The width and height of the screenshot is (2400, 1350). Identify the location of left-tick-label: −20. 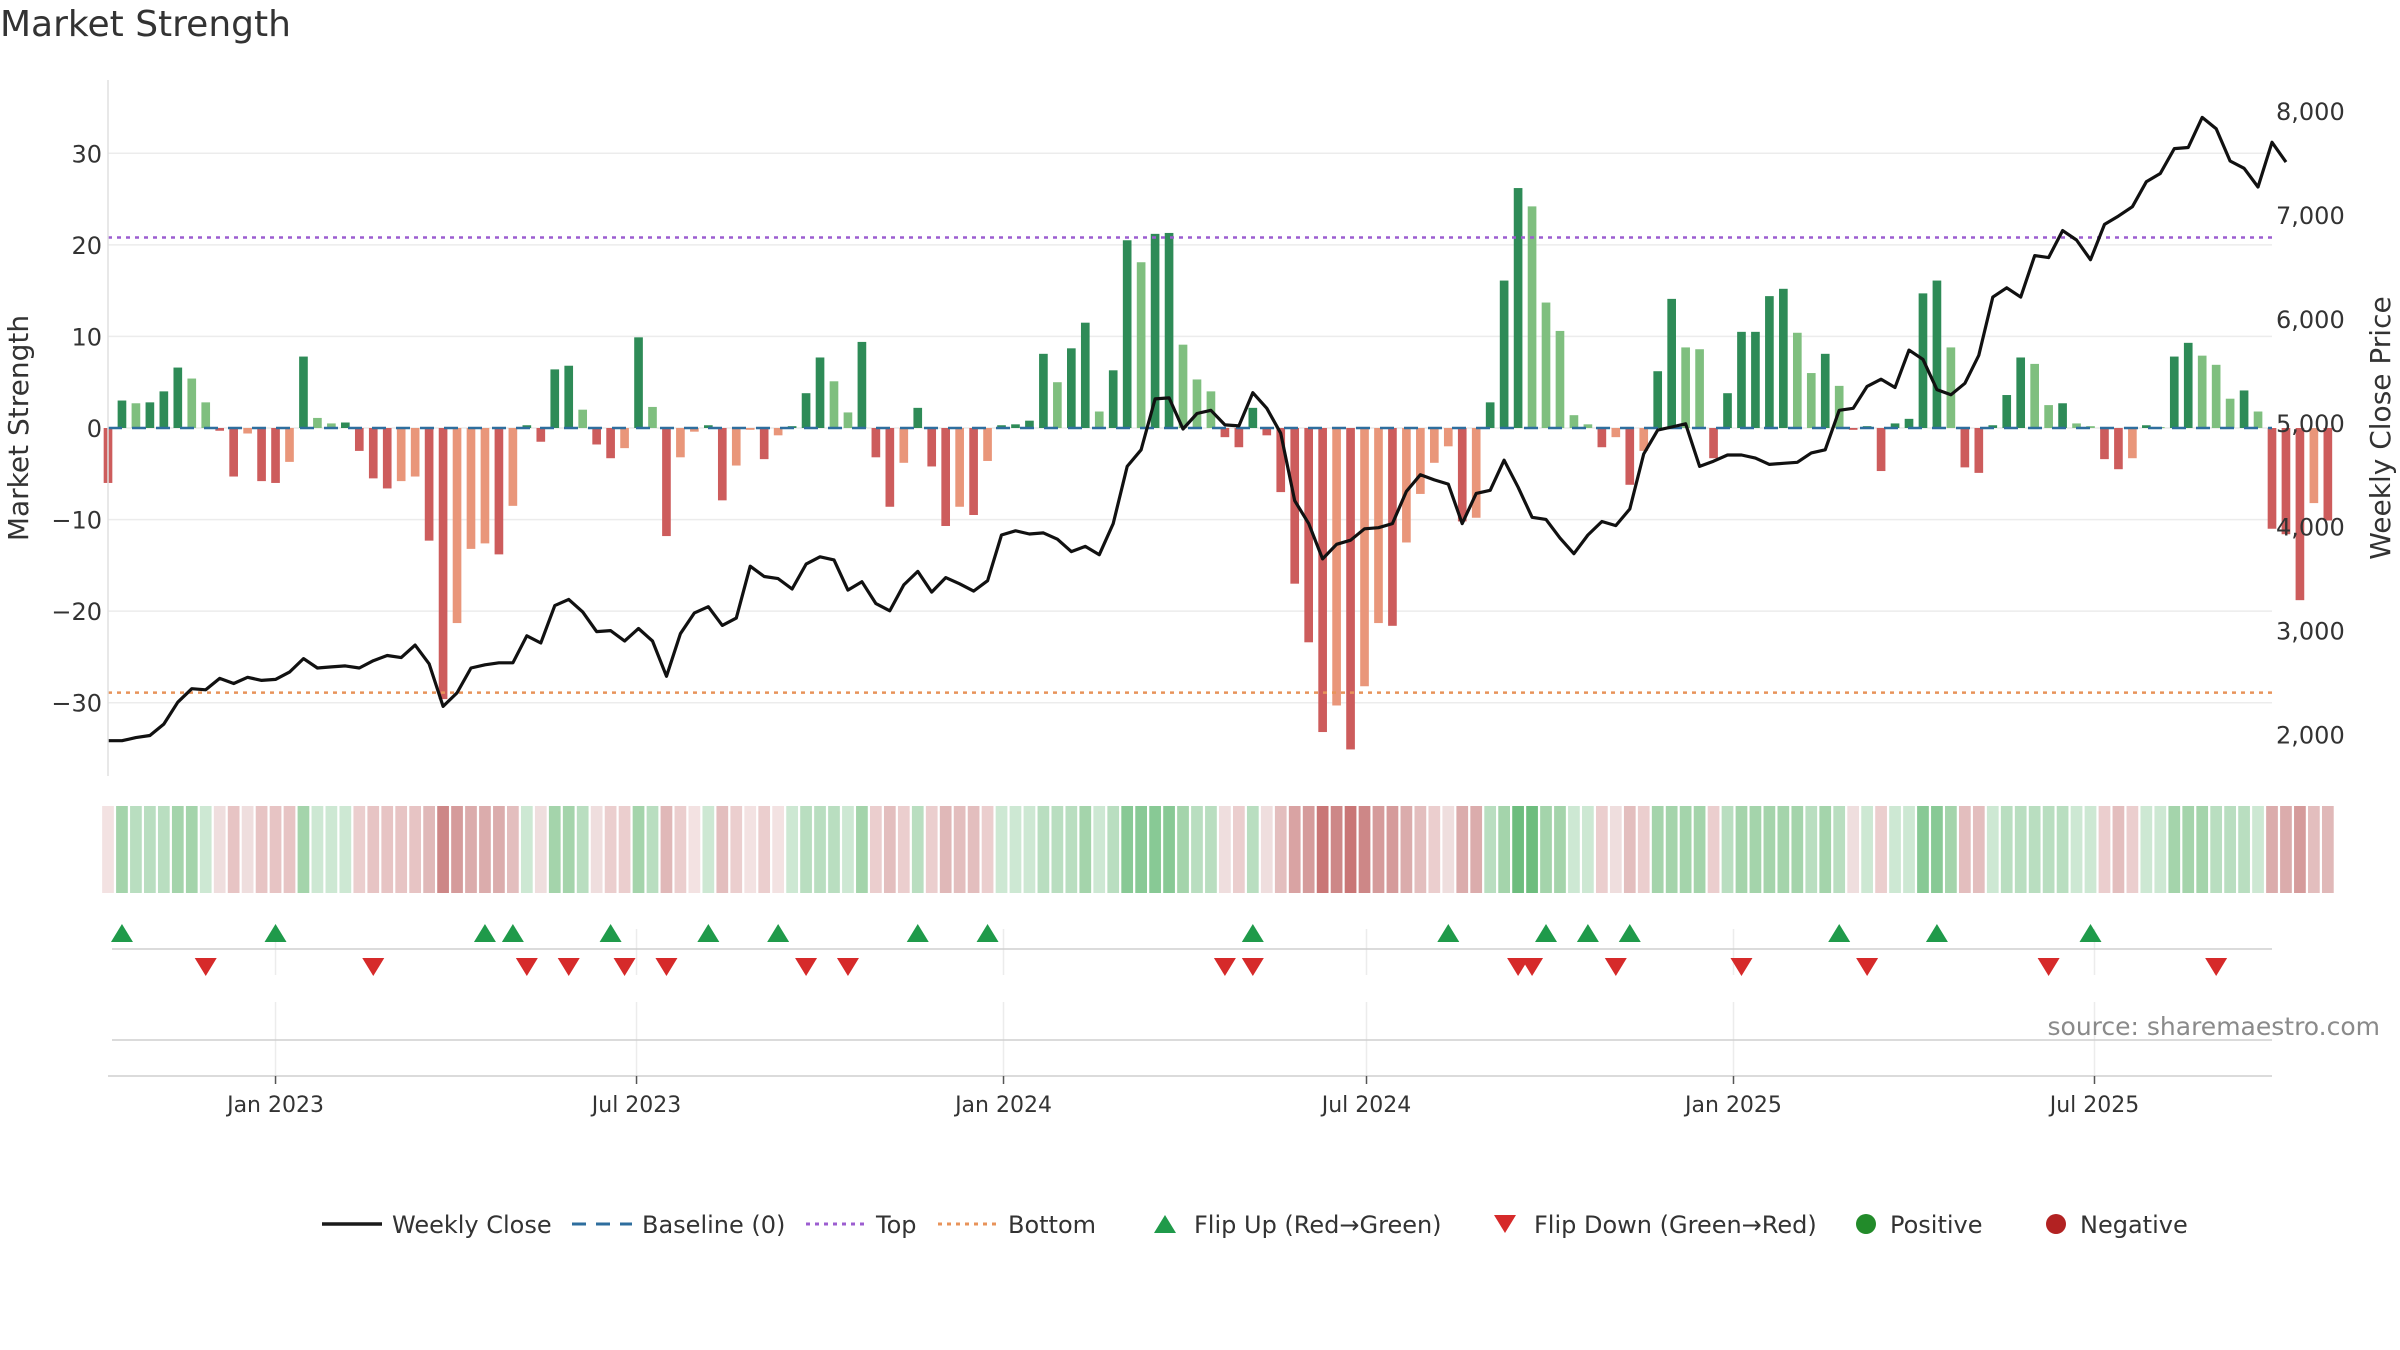
(76, 612).